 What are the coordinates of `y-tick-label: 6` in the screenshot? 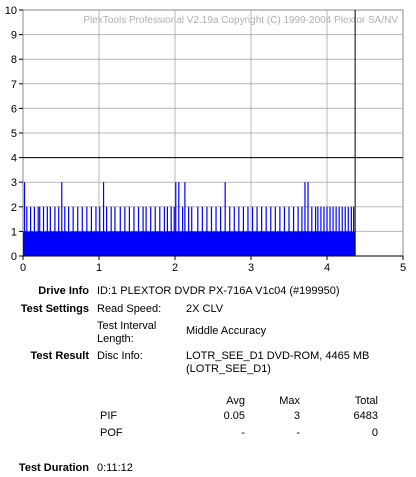 It's located at (14, 109).